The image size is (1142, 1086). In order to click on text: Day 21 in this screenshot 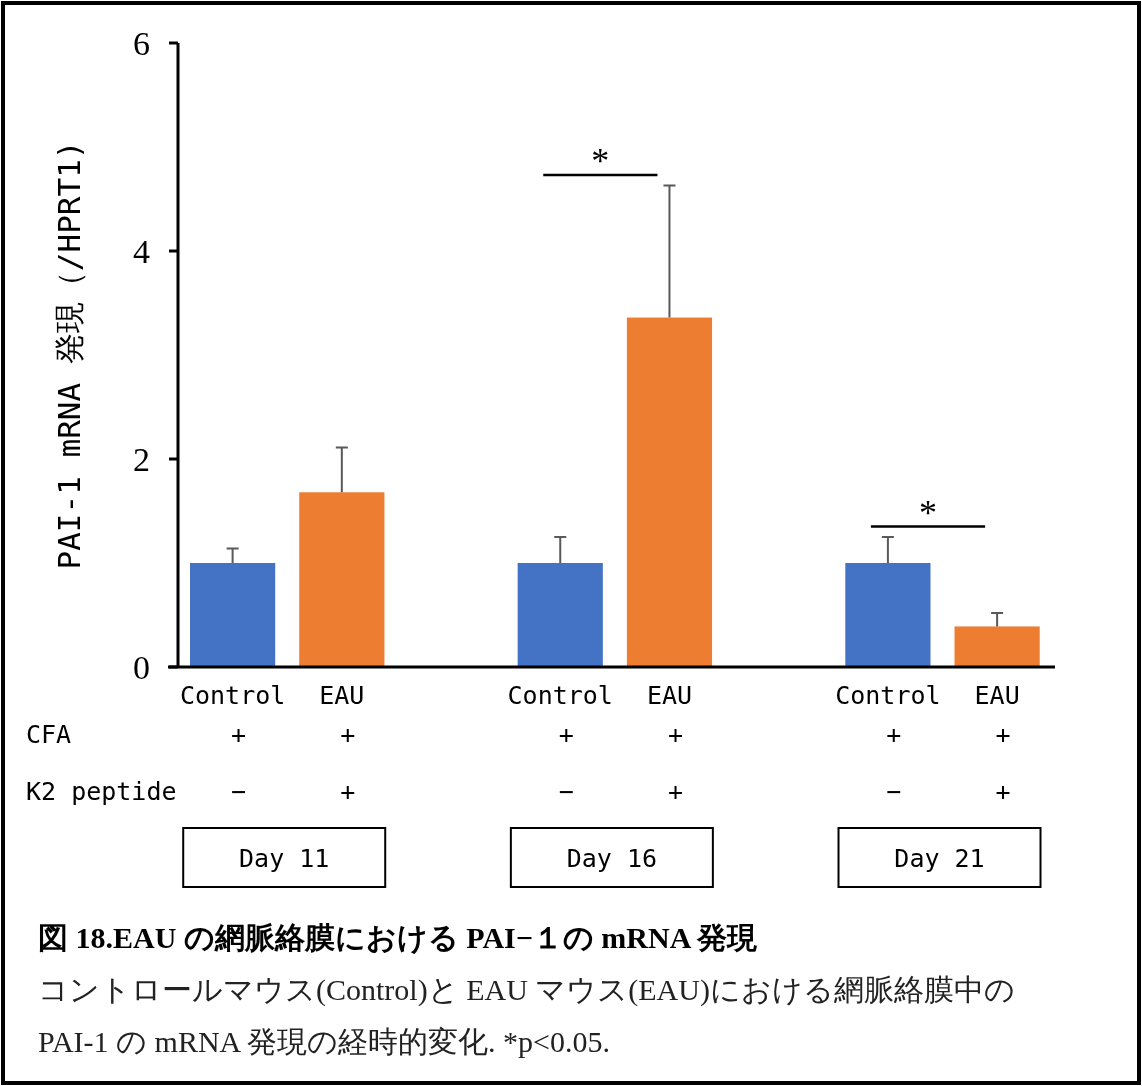, I will do `click(939, 858)`.